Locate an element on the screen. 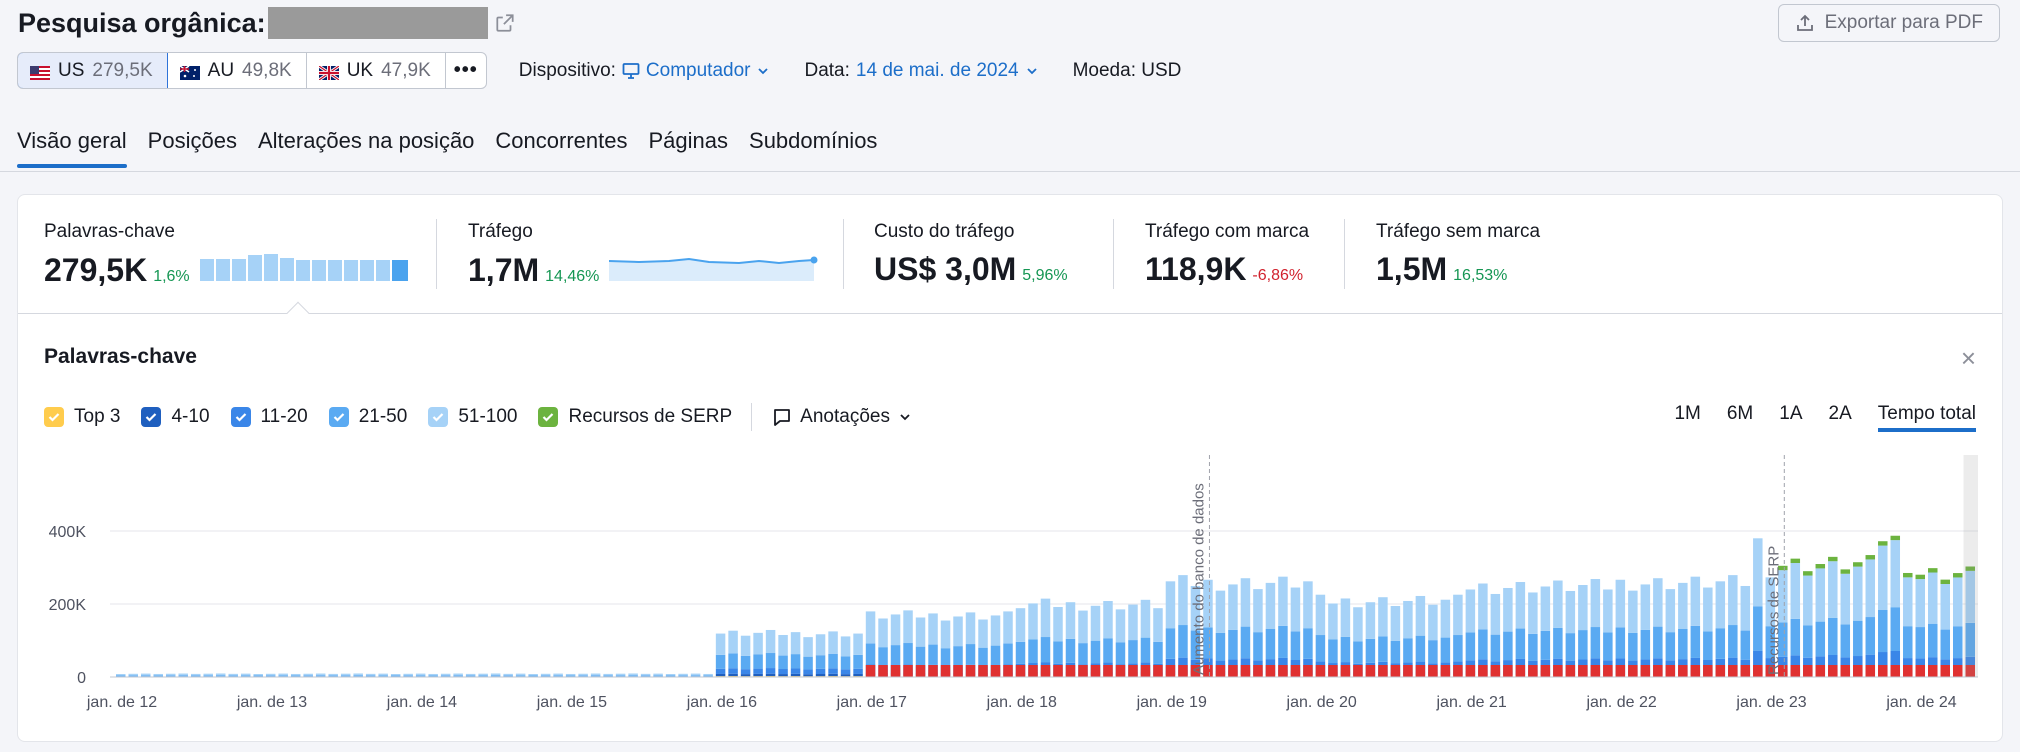 Image resolution: width=2020 pixels, height=752 pixels. range-1y: 1A is located at coordinates (1791, 413).